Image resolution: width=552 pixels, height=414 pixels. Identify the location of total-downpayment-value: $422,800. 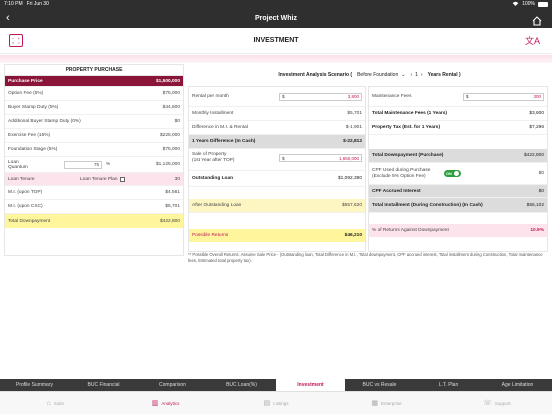
(169, 221).